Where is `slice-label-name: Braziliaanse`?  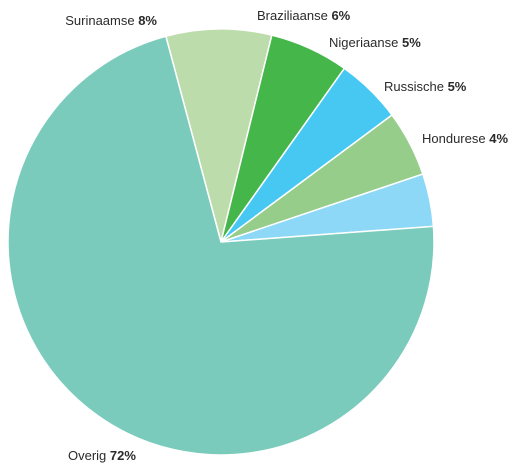 slice-label-name: Braziliaanse is located at coordinates (294, 15).